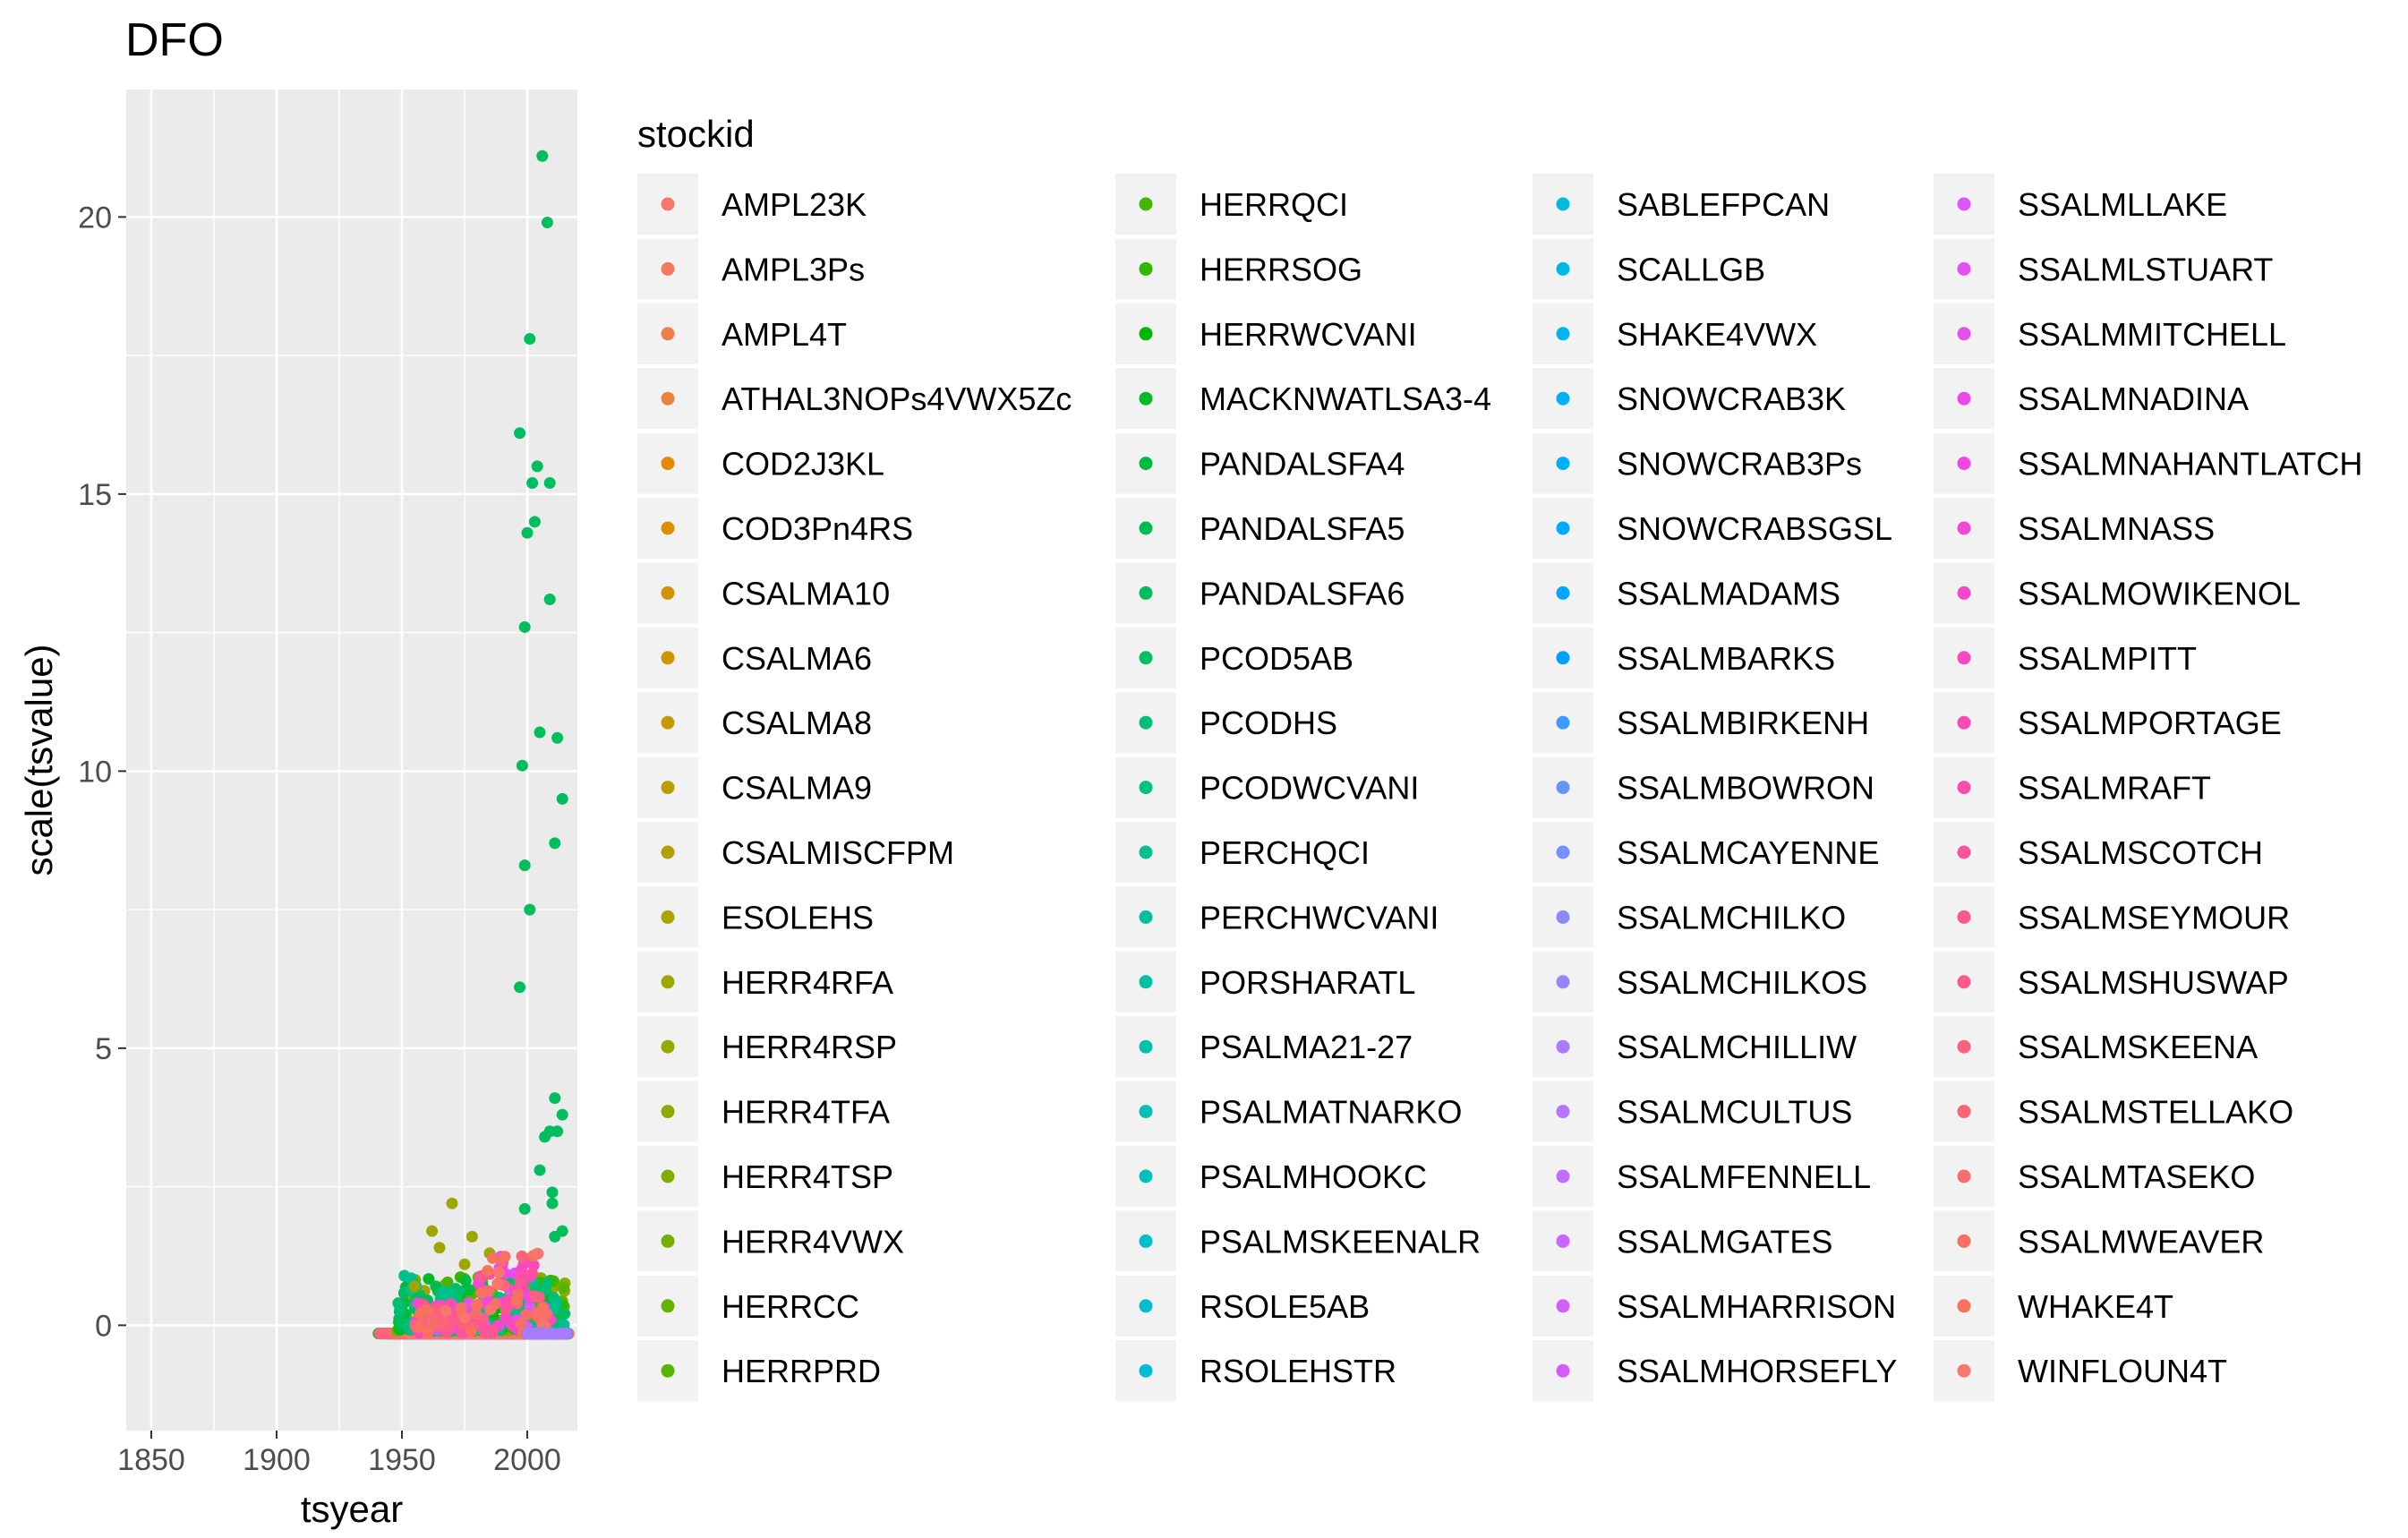  What do you see at coordinates (2107, 658) in the screenshot?
I see `legend-label: SSALMPITT` at bounding box center [2107, 658].